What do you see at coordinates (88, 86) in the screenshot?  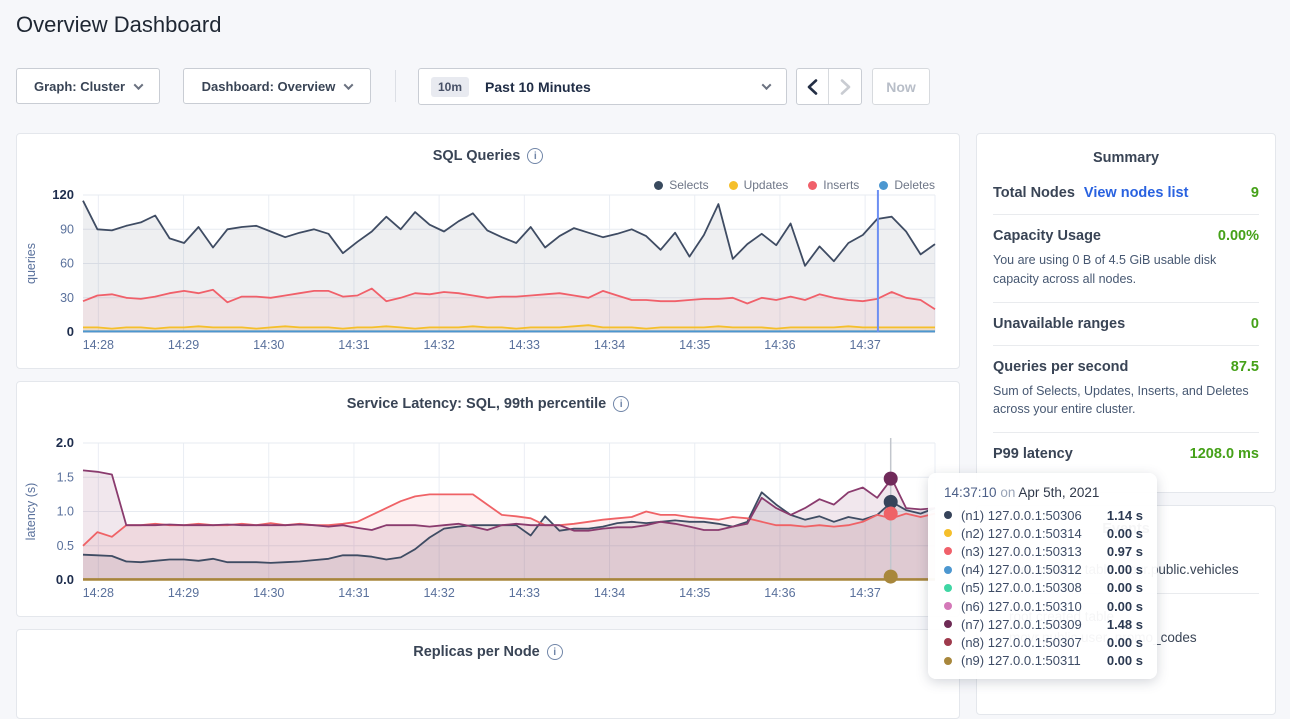 I see `graph-dropdown: Graph: Cluster` at bounding box center [88, 86].